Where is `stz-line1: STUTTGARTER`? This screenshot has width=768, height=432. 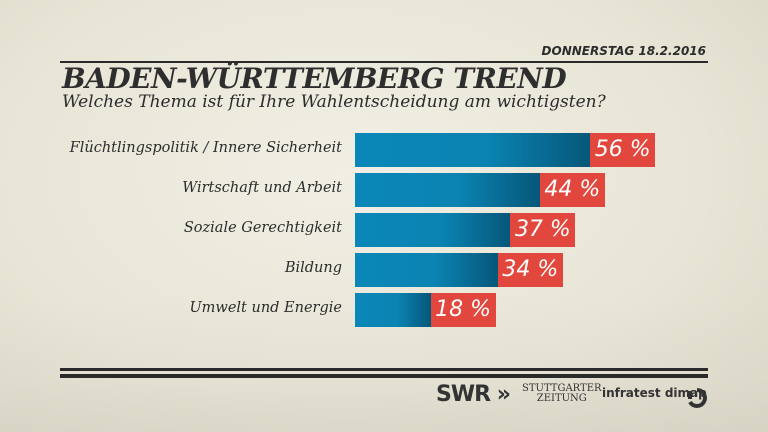
stz-line1: STUTTGARTER is located at coordinates (562, 388).